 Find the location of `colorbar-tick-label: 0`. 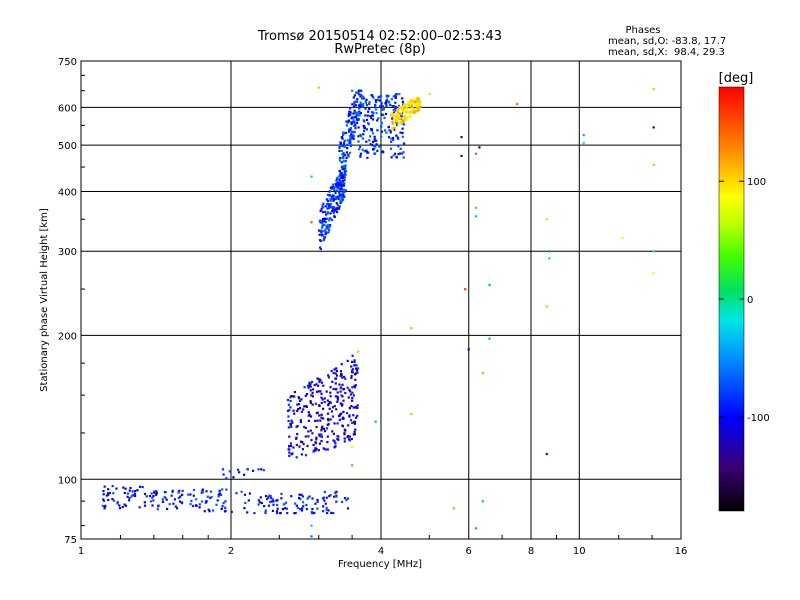

colorbar-tick-label: 0 is located at coordinates (750, 300).